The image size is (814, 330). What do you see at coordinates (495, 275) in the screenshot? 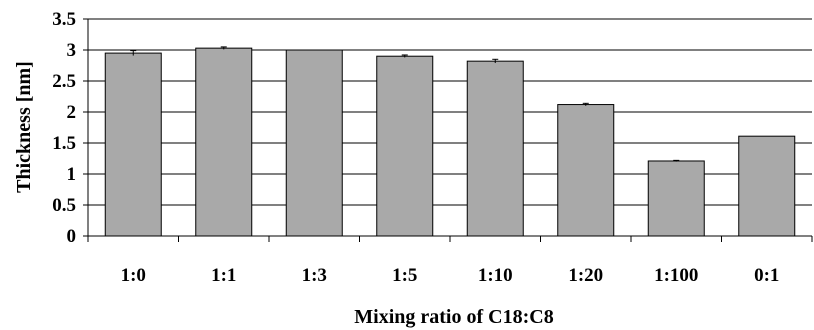
I see `x-tick-label: 1:10` at bounding box center [495, 275].